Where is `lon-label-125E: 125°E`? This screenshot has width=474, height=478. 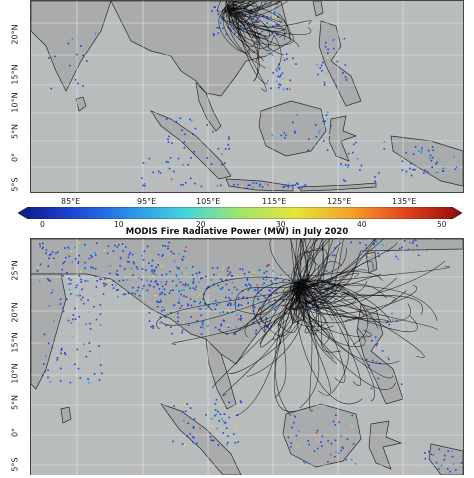 lon-label-125E: 125°E is located at coordinates (339, 201).